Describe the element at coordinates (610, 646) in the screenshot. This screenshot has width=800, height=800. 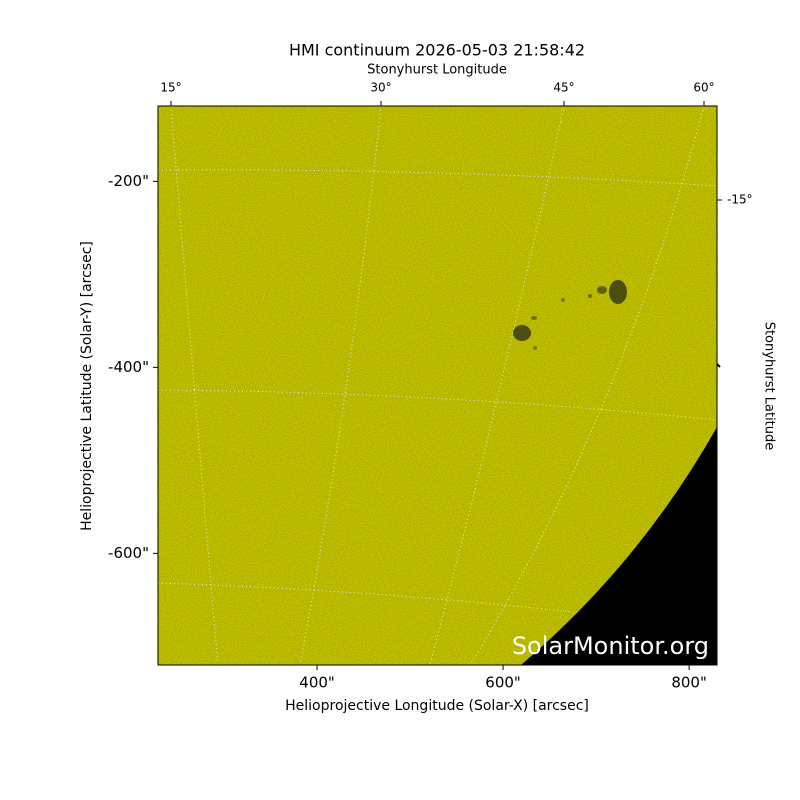
I see `watermark: SolarMonitor.org` at that location.